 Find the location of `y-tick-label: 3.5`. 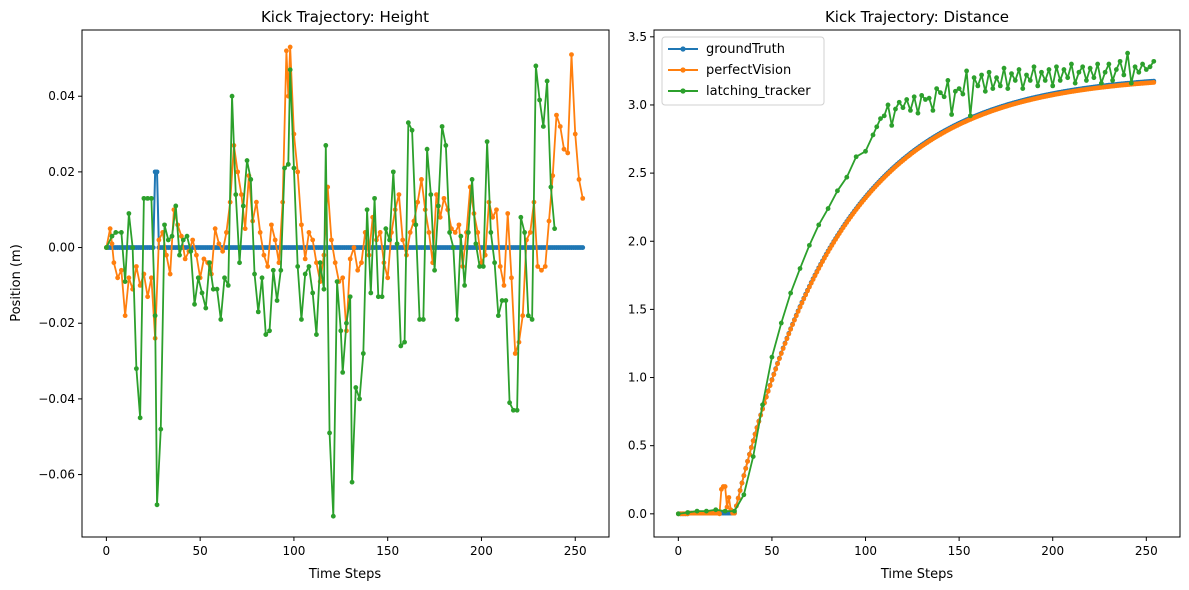

y-tick-label: 3.5 is located at coordinates (637, 37).